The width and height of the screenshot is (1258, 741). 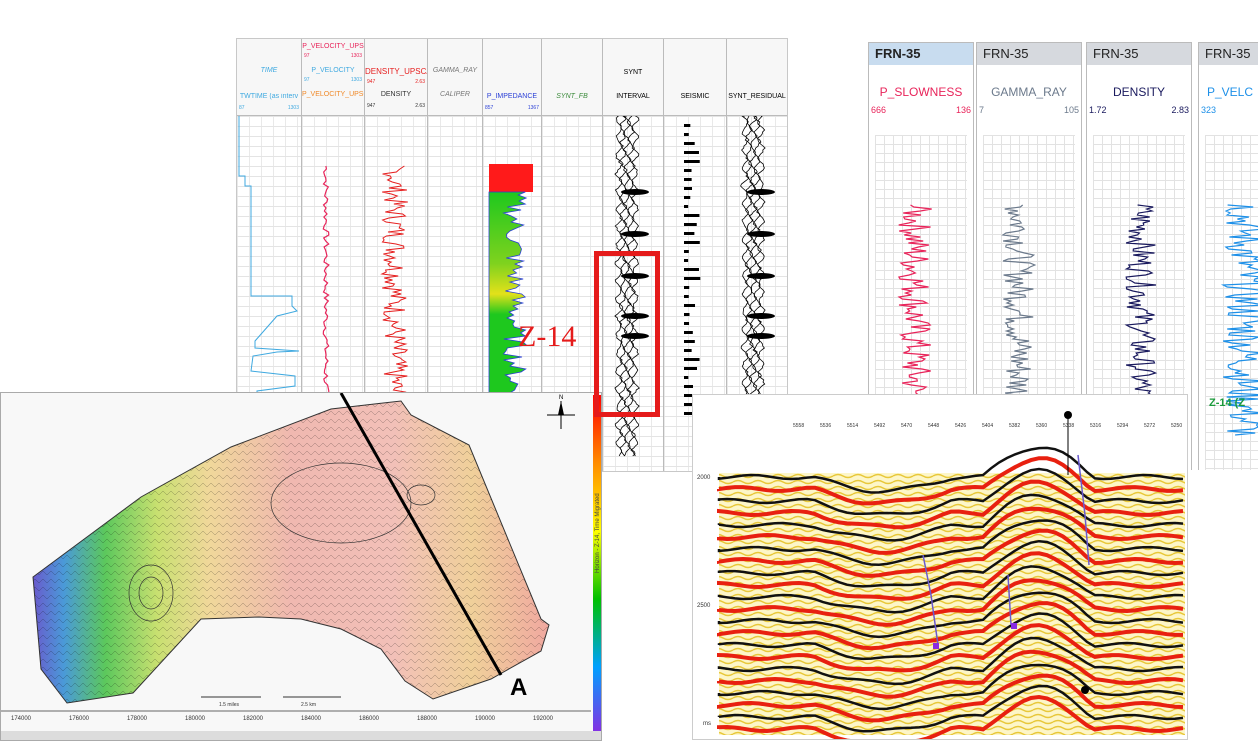 I want to click on scale-min: 87, so click(x=242, y=108).